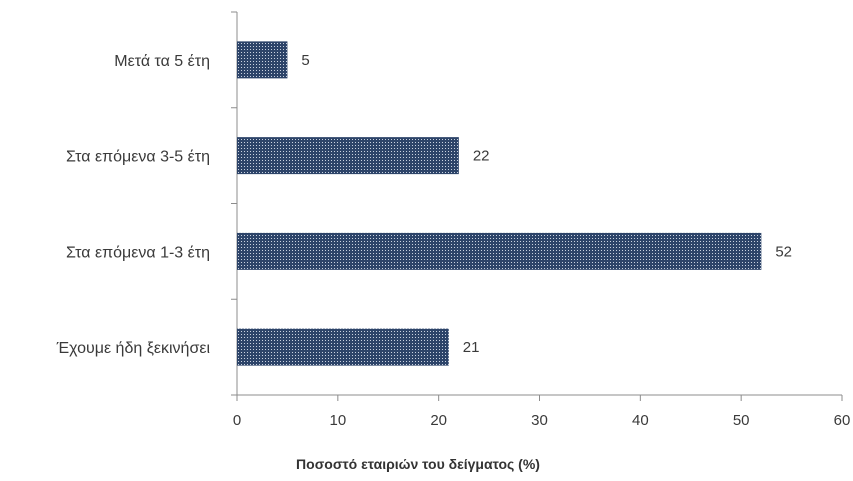  I want to click on x-tick-label: 40, so click(640, 420).